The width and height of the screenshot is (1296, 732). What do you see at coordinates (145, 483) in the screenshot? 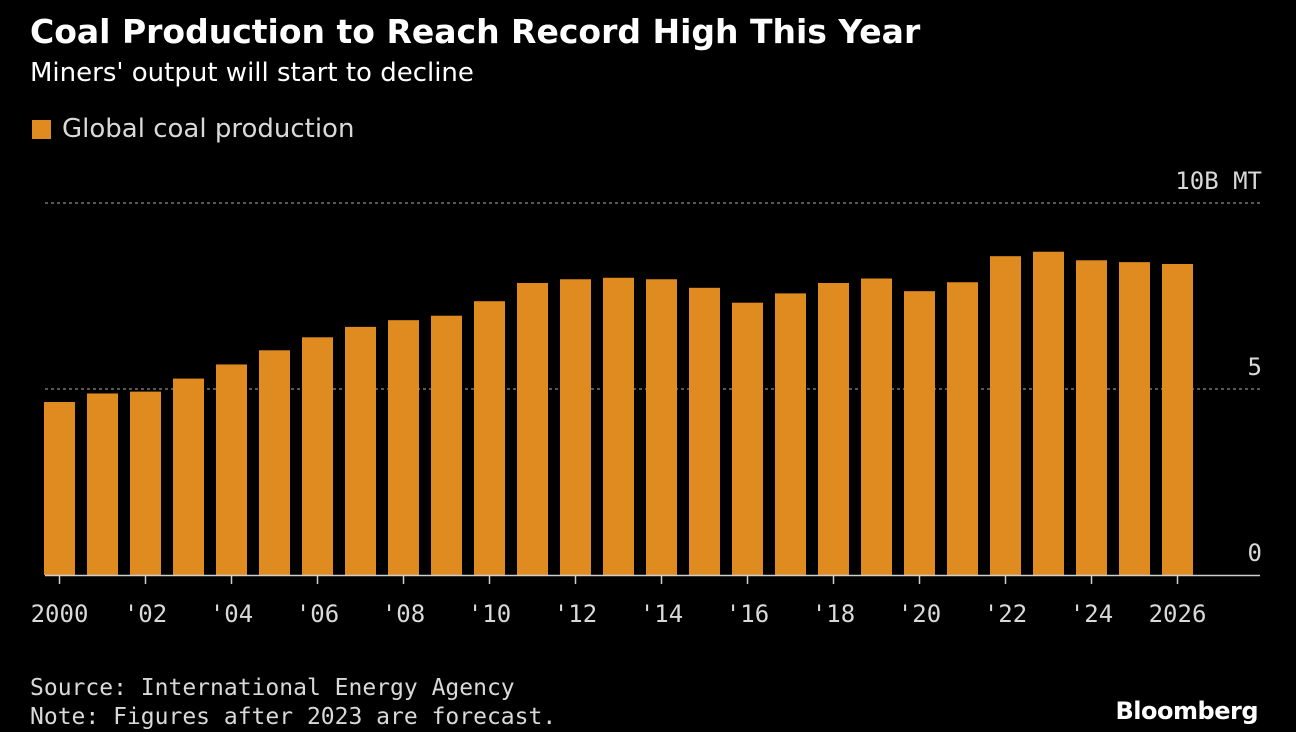
I see `bar-2002` at bounding box center [145, 483].